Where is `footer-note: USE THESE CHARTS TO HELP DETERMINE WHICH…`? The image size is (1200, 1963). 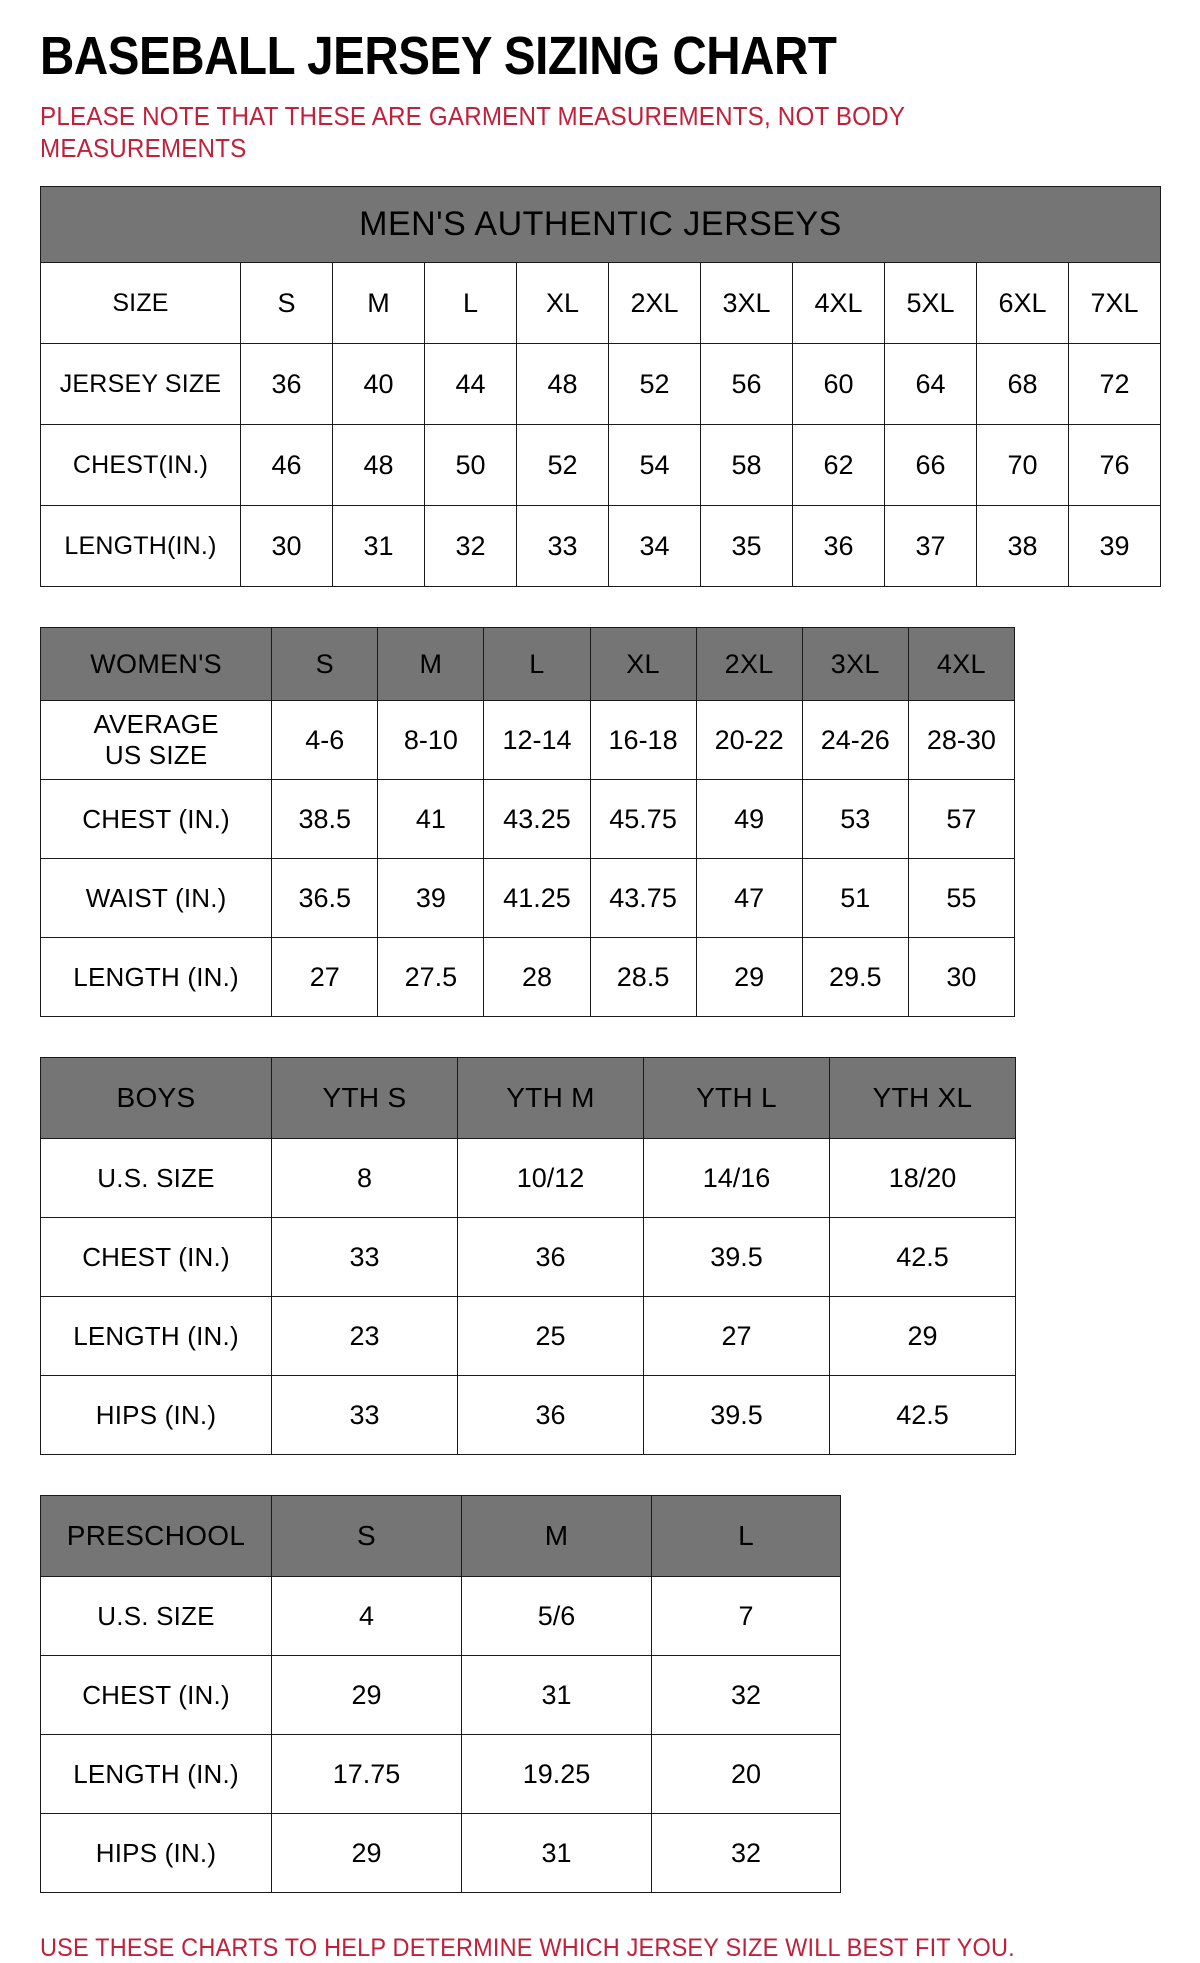
footer-note: USE THESE CHARTS TO HELP DETERMINE WHICH… is located at coordinates (527, 1948).